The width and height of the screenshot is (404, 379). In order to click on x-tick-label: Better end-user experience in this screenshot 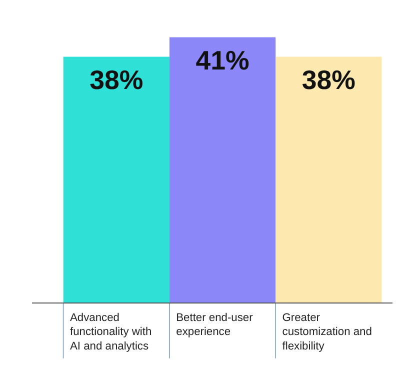, I will do `click(215, 325)`.